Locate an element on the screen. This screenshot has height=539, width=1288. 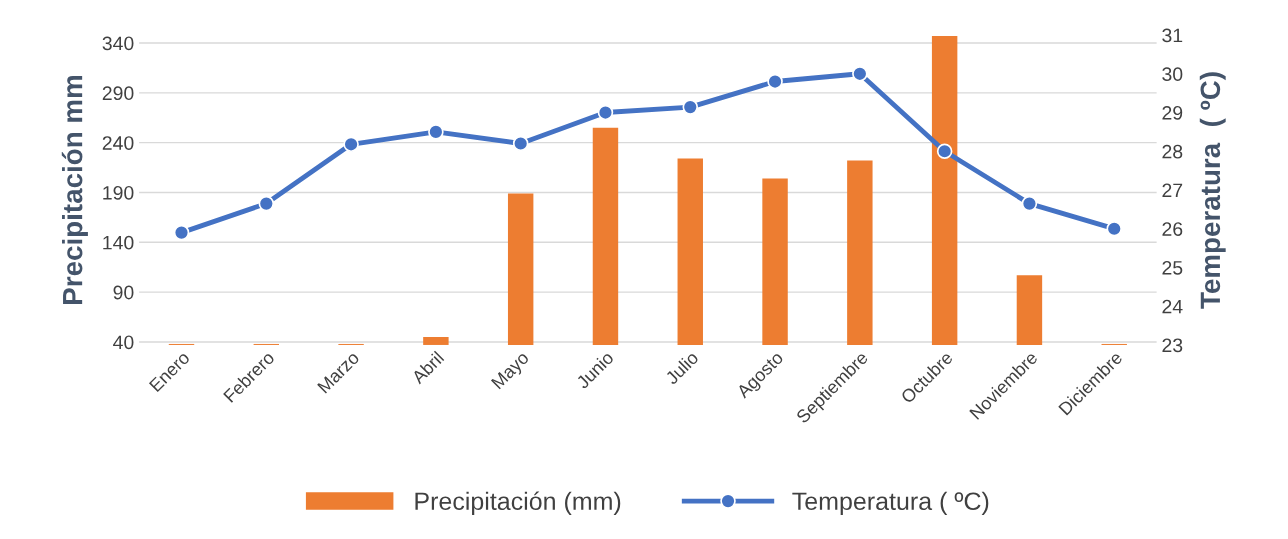
y2-tick-label: 28 is located at coordinates (1172, 151).